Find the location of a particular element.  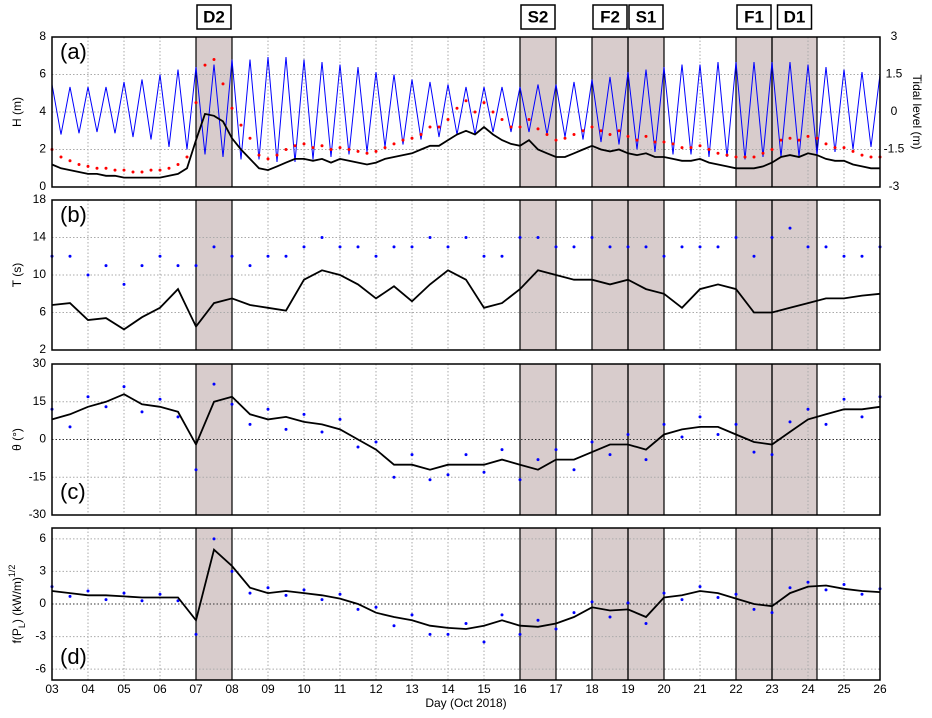

y-tick-label: -3 is located at coordinates (40, 636).